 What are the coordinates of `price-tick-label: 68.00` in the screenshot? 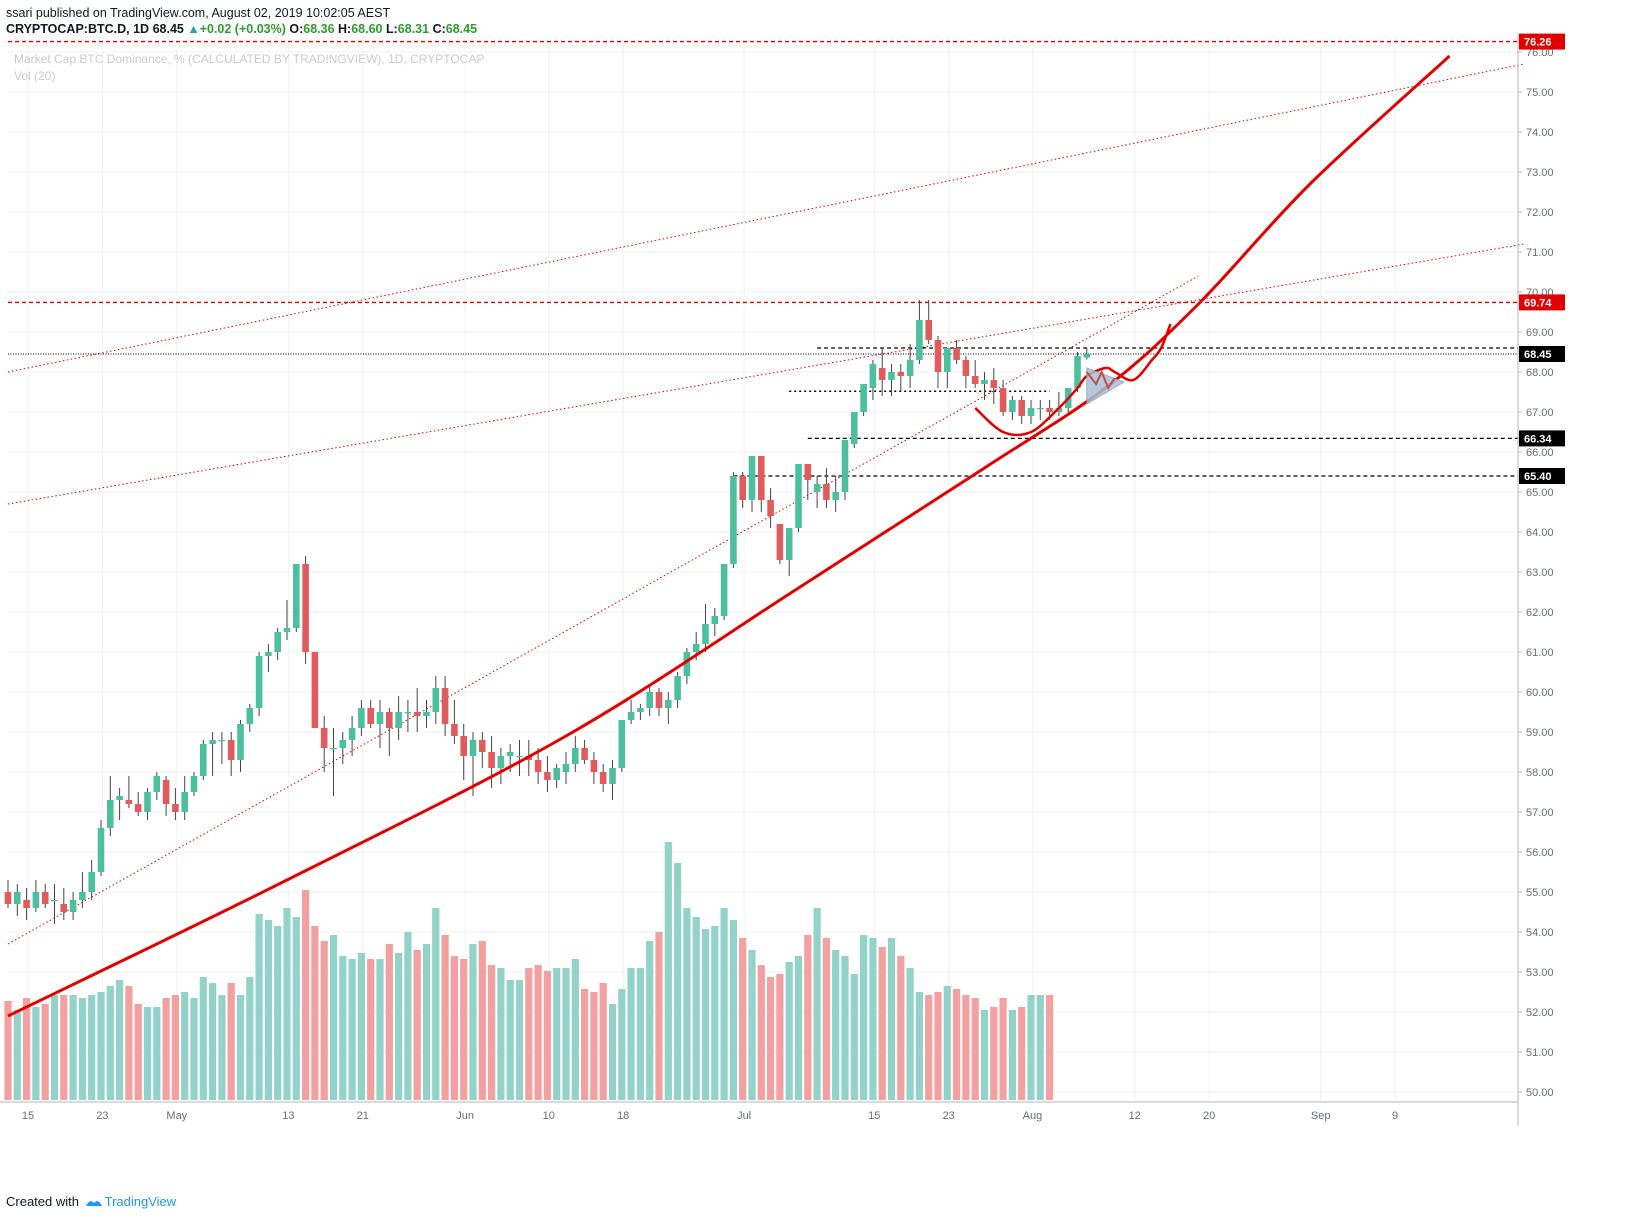 It's located at (1540, 373).